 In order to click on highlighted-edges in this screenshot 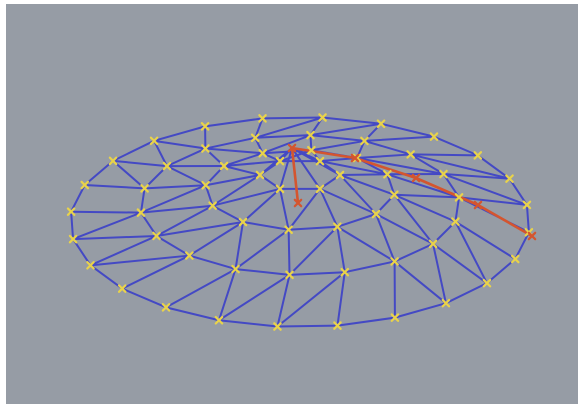, I will do `click(412, 192)`.